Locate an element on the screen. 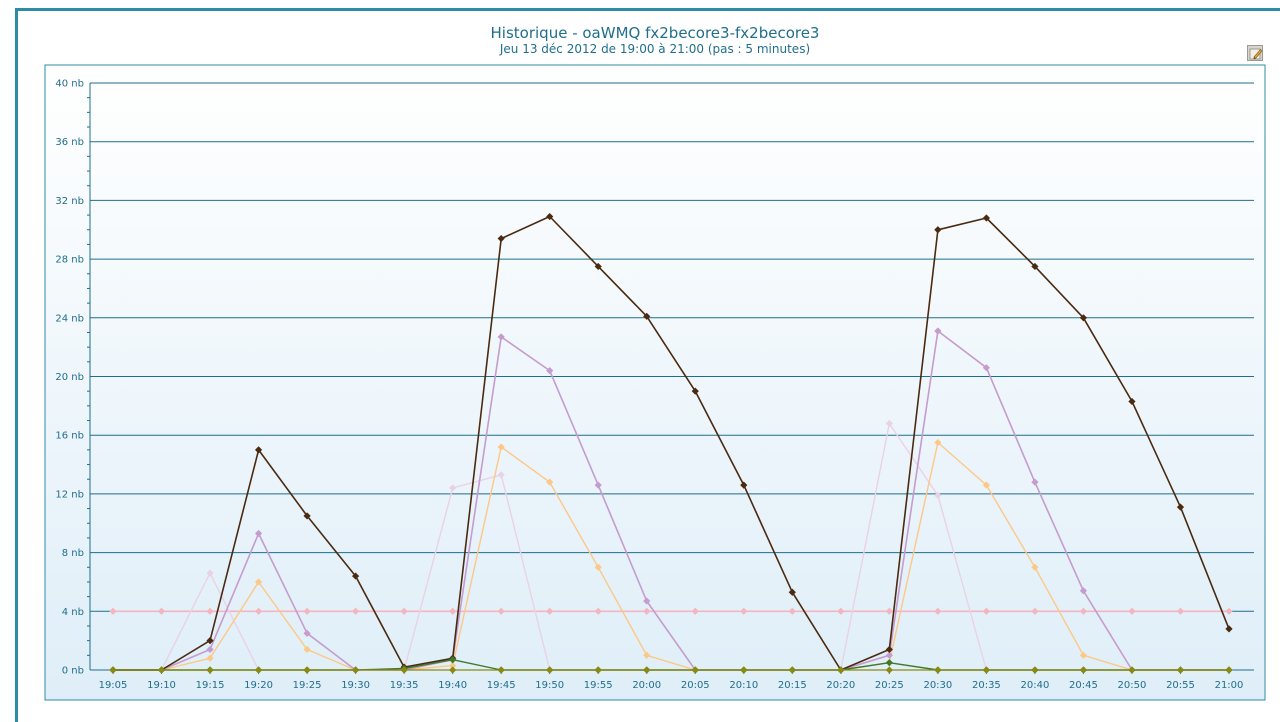  x-tick-label: 19:40 is located at coordinates (452, 685).